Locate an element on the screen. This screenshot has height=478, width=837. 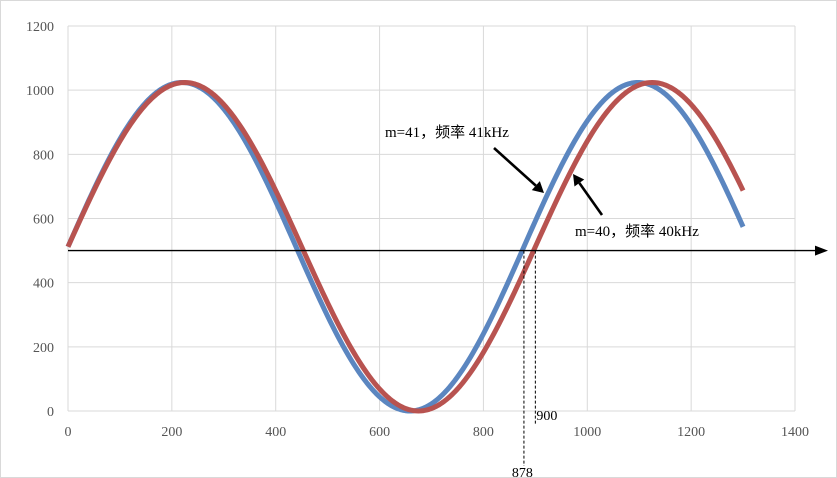
marker-label-878: 878 is located at coordinates (522, 472).